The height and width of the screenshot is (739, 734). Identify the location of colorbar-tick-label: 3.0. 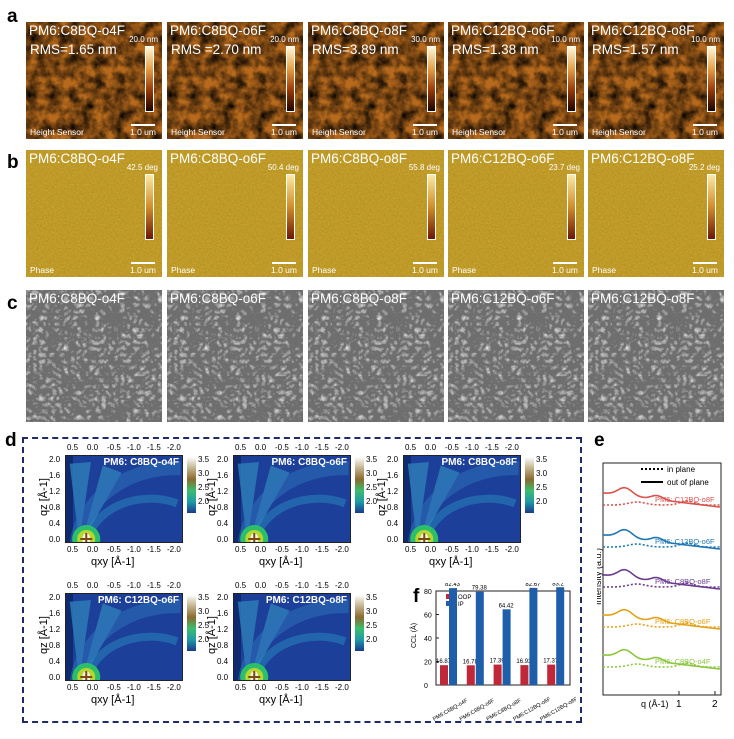
(372, 473).